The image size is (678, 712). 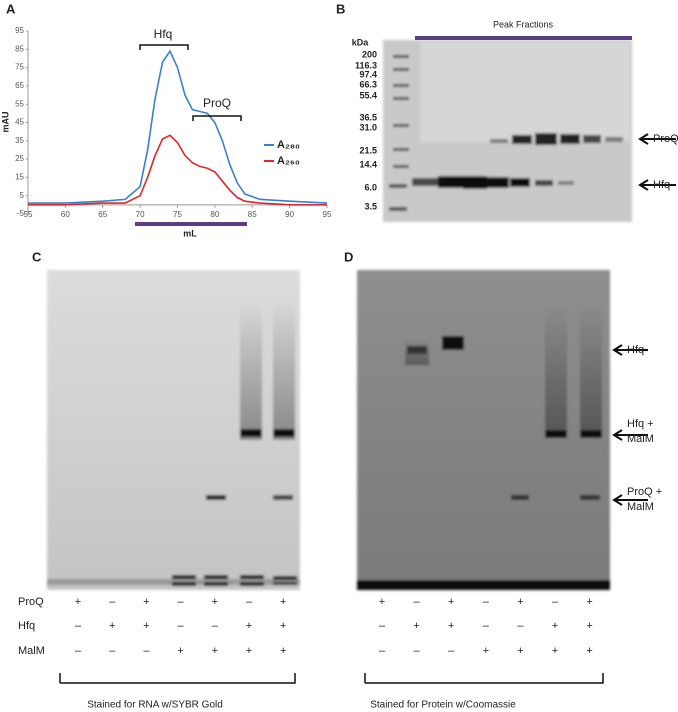 I want to click on row-label: Hfq, so click(x=26, y=626).